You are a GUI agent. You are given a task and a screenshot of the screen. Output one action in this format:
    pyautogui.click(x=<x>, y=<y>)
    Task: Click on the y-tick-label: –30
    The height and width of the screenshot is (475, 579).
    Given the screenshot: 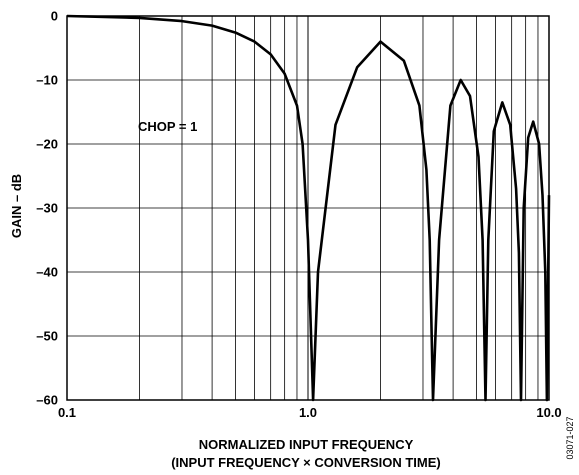 What is the action you would take?
    pyautogui.click(x=47, y=208)
    